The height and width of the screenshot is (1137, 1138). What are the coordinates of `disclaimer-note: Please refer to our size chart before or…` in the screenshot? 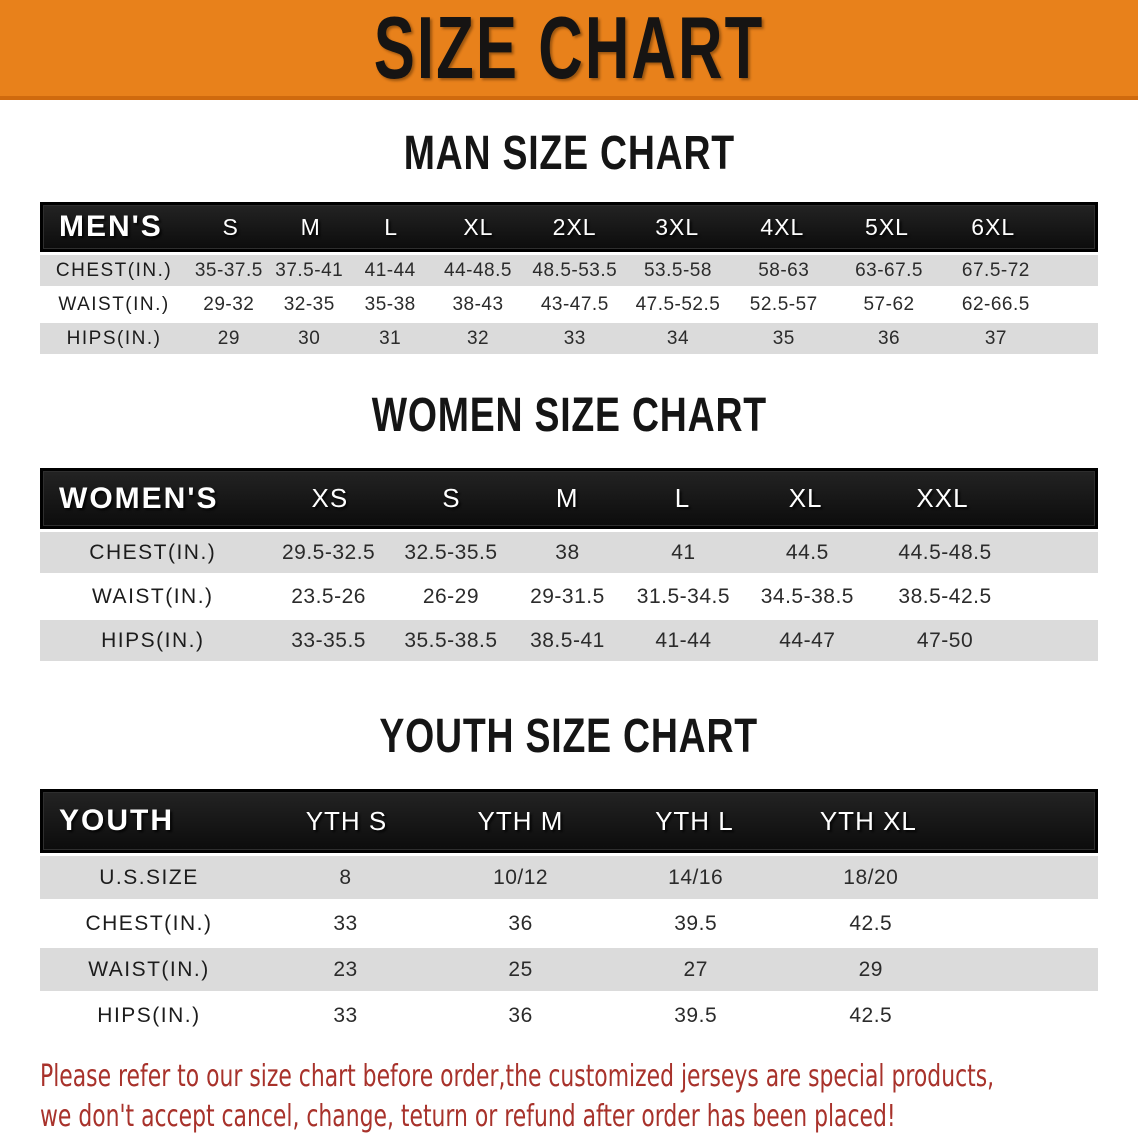 It's located at (569, 1097).